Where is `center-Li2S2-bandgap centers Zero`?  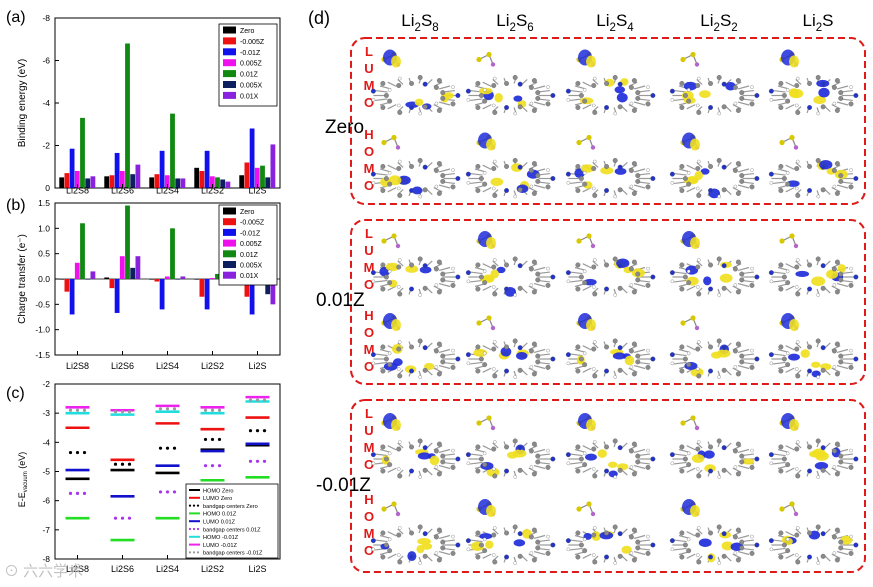 center-Li2S2-bandgap centers Zero is located at coordinates (205, 439).